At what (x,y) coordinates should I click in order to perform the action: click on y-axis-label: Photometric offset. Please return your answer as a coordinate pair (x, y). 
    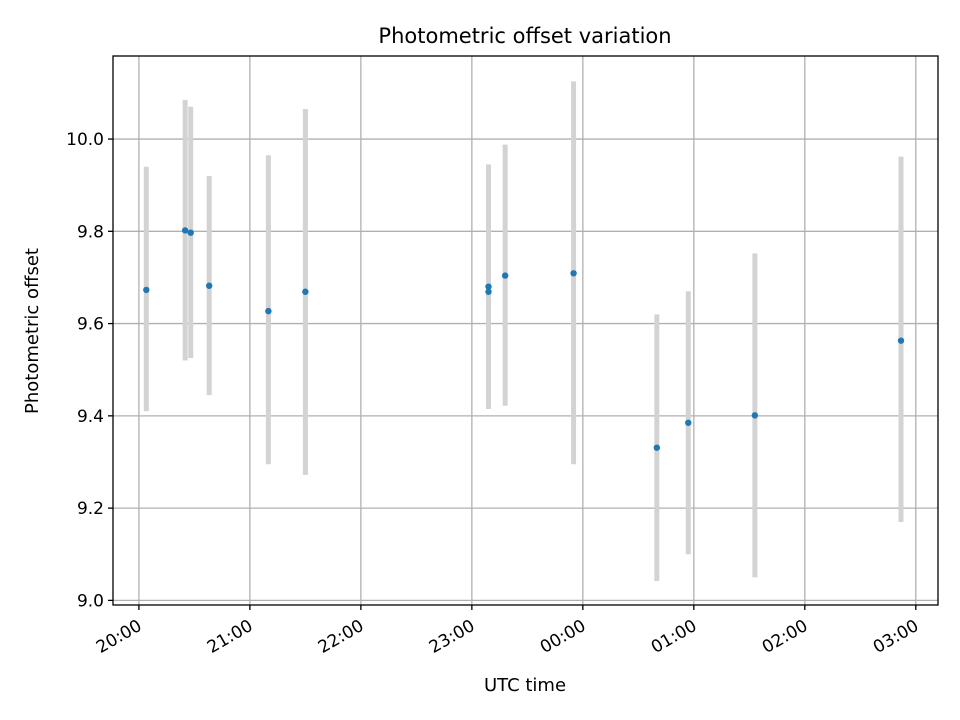
    Looking at the image, I should click on (32, 331).